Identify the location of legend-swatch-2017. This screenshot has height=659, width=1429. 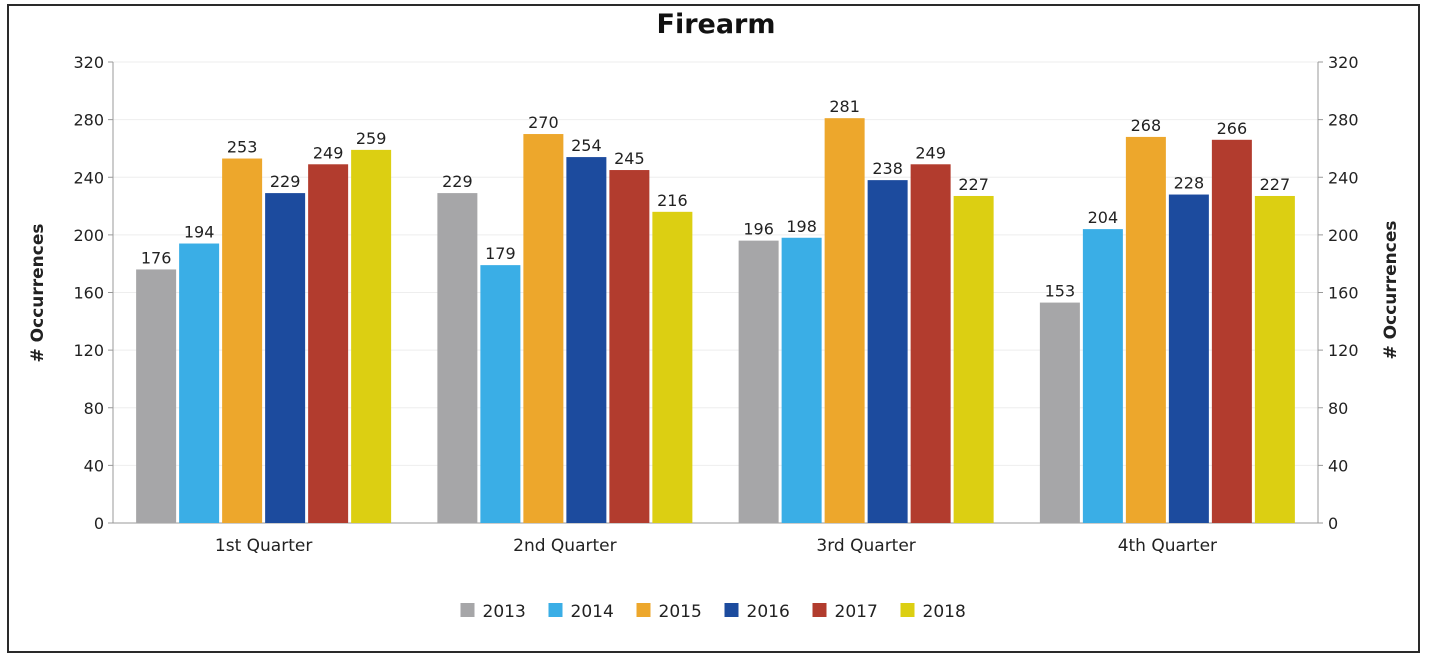
(819, 610).